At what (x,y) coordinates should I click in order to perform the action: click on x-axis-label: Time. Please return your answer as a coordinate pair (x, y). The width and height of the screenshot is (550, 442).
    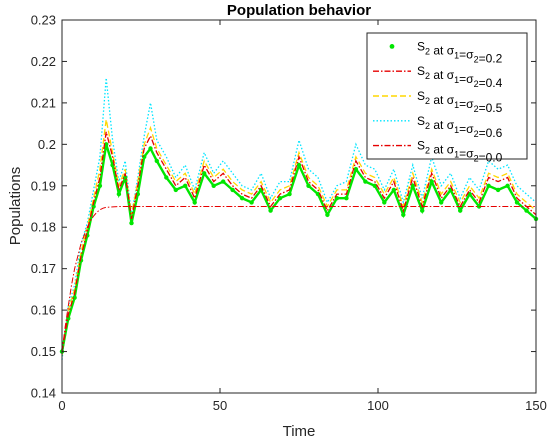
    Looking at the image, I should click on (299, 431).